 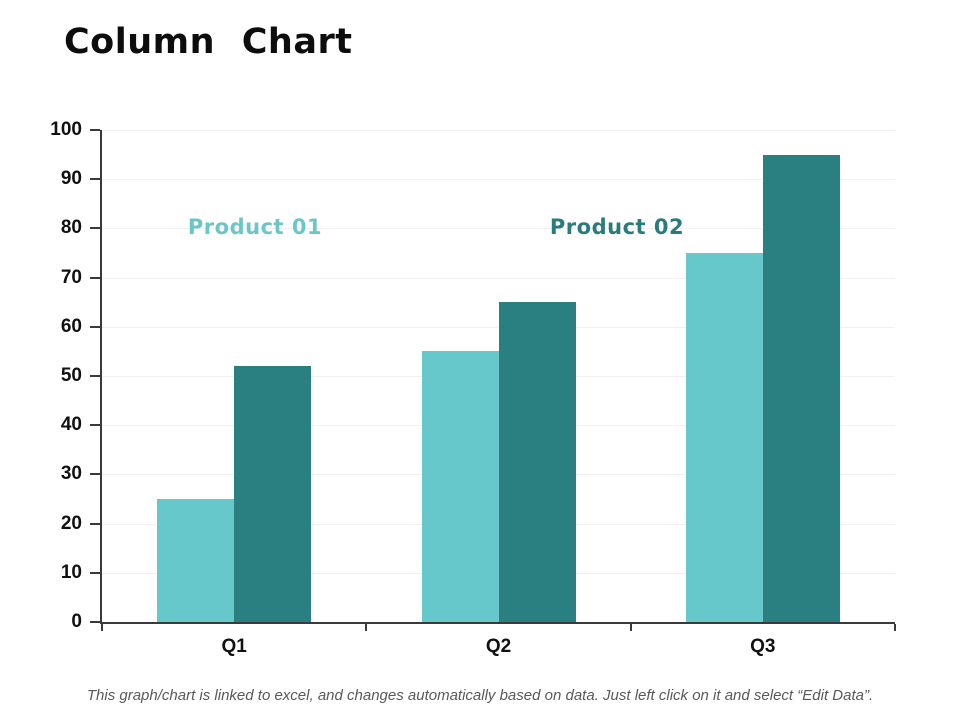 What do you see at coordinates (76, 621) in the screenshot?
I see `y-tick-label: 0` at bounding box center [76, 621].